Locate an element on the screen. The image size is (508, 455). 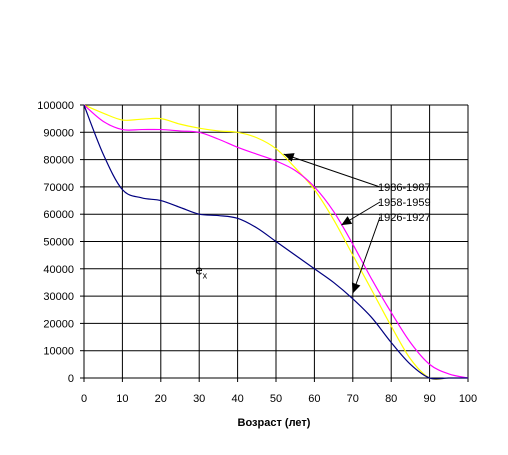
y-tick-label: 60000 is located at coordinates (58, 215).